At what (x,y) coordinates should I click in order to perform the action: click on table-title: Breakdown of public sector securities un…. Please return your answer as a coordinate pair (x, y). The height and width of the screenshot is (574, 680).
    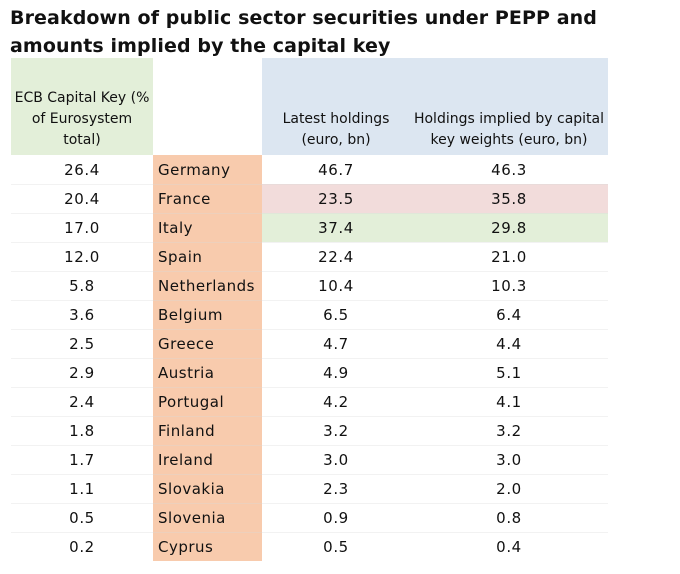
    Looking at the image, I should click on (304, 32).